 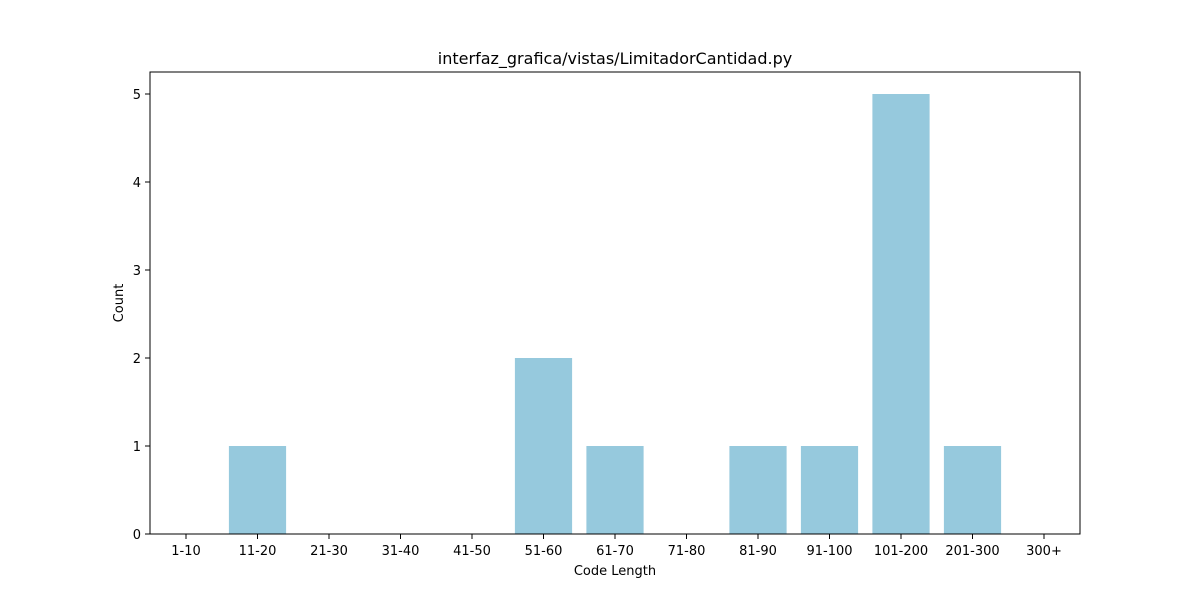 I want to click on x-tick-label: 21-30, so click(x=329, y=551).